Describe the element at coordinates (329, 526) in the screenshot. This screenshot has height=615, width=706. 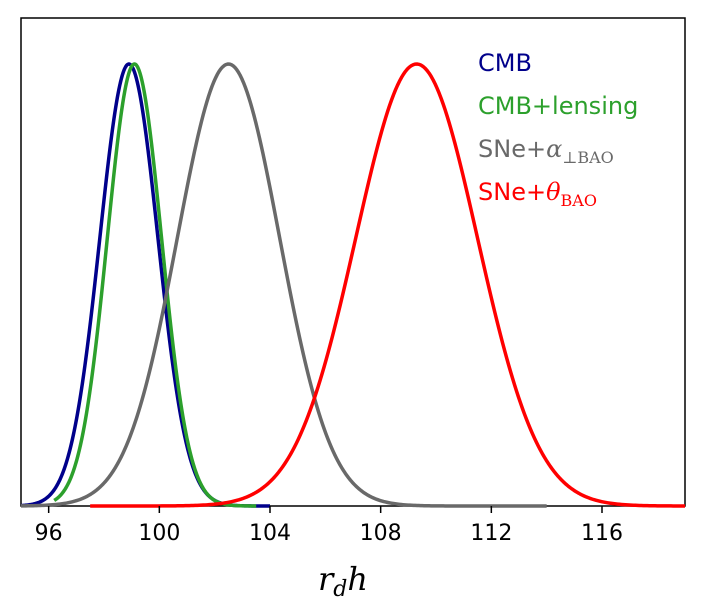
I see `x-ticks-group: 96 100 104 108 112 116` at that location.